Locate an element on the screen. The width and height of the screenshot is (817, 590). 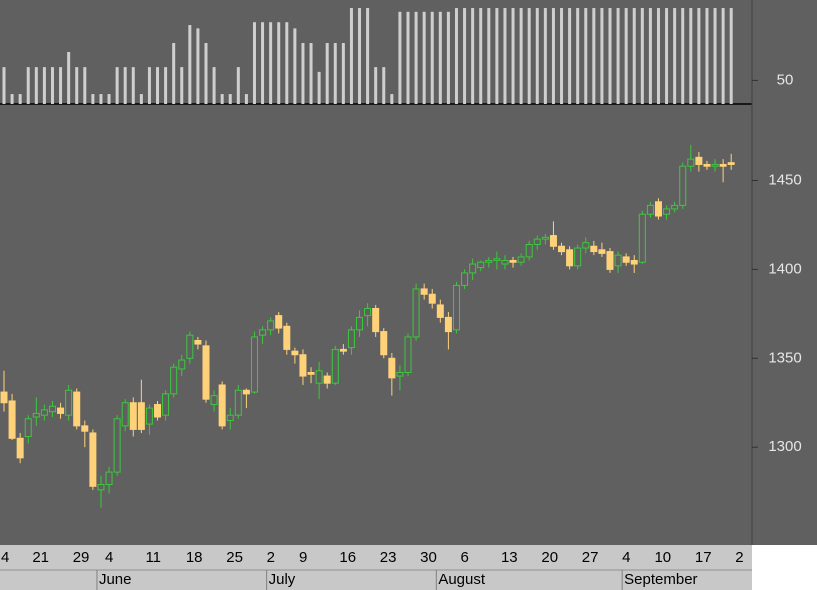
month-label: August is located at coordinates (462, 579).